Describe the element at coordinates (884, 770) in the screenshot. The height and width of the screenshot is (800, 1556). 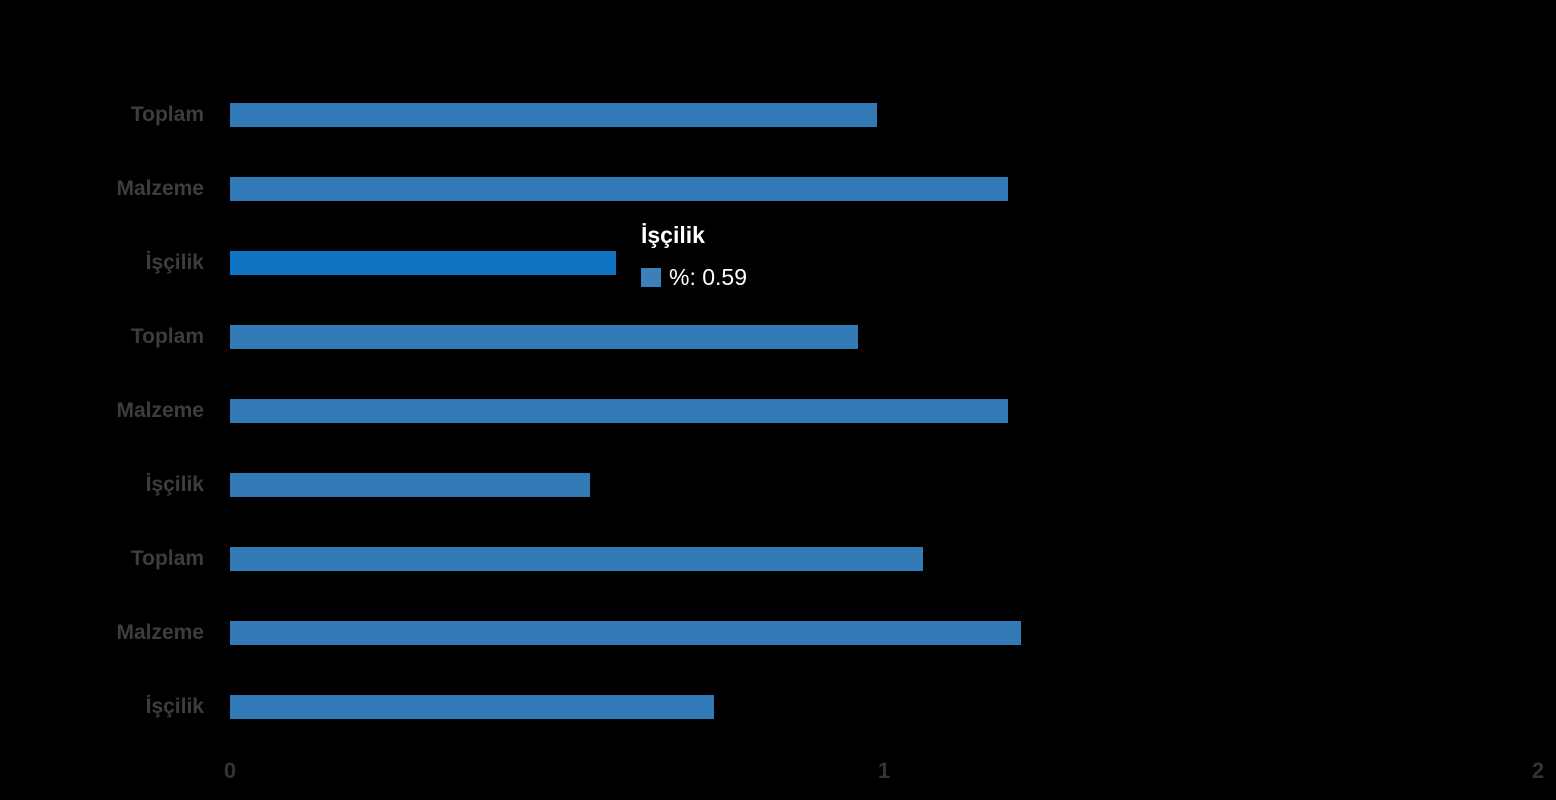
I see `x-axis-tick: 1` at that location.